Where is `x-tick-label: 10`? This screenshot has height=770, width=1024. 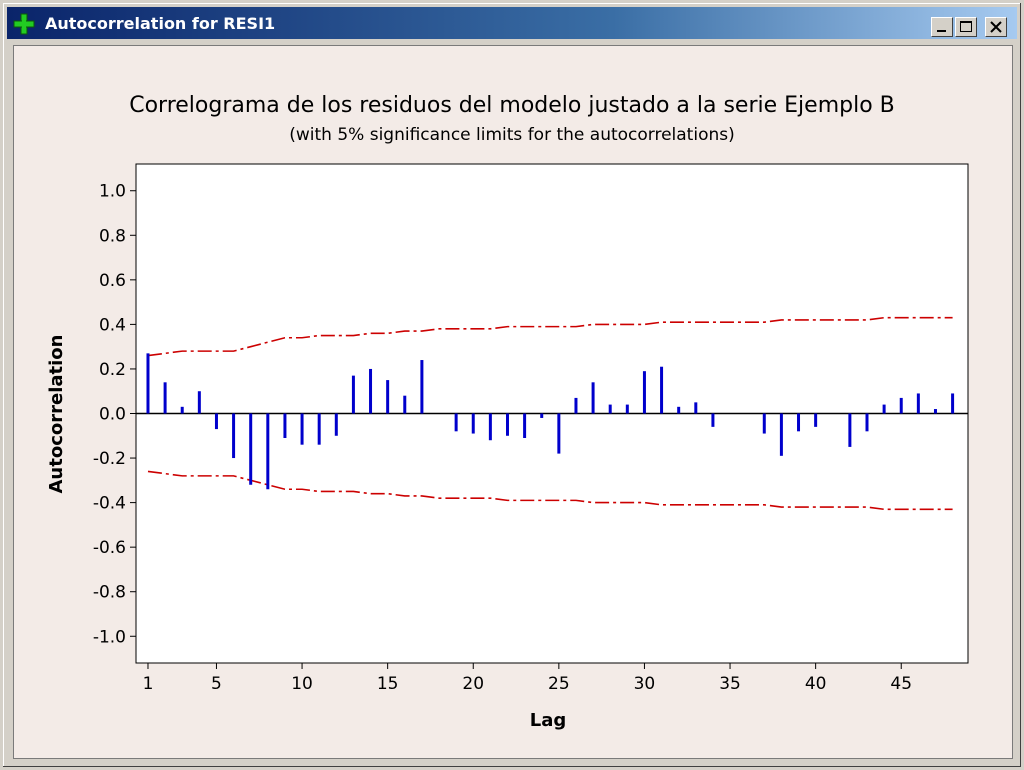 x-tick-label: 10 is located at coordinates (302, 684).